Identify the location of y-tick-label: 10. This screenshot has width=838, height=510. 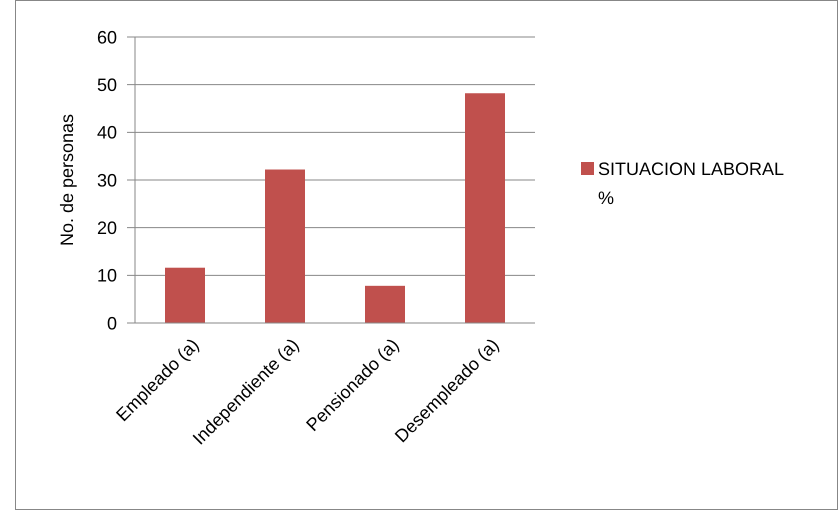
(106, 276).